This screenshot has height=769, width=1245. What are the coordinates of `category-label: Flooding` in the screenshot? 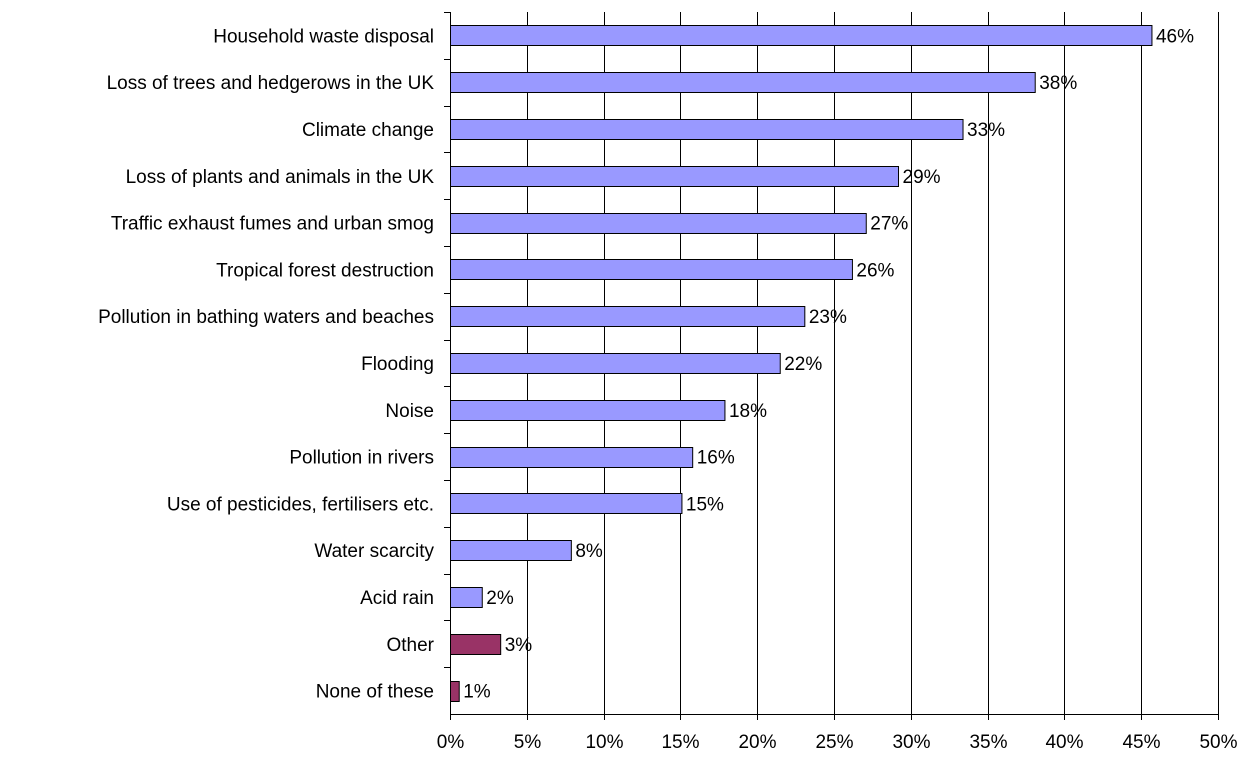 It's located at (397, 364).